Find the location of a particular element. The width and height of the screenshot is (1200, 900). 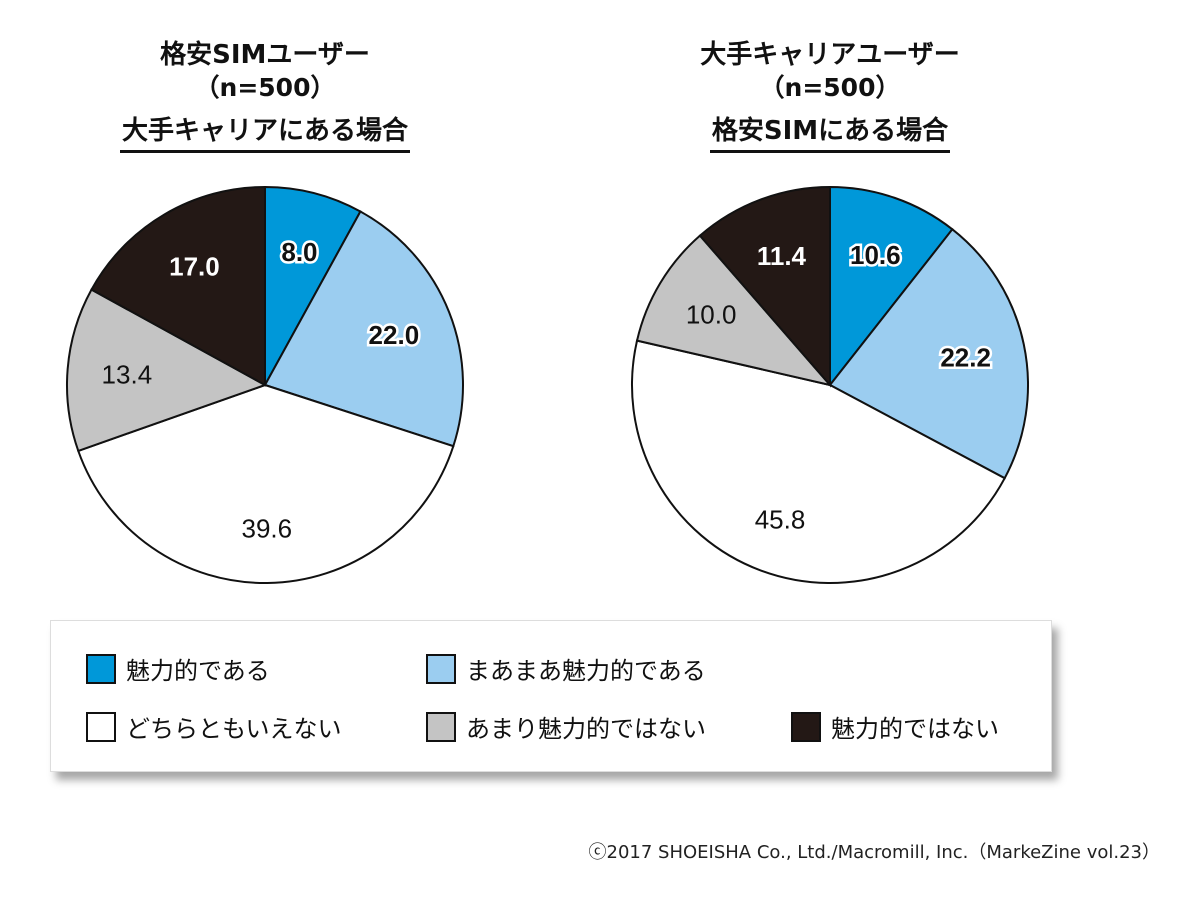

right-pie-slice-somewhat-attractive is located at coordinates (928, 353).